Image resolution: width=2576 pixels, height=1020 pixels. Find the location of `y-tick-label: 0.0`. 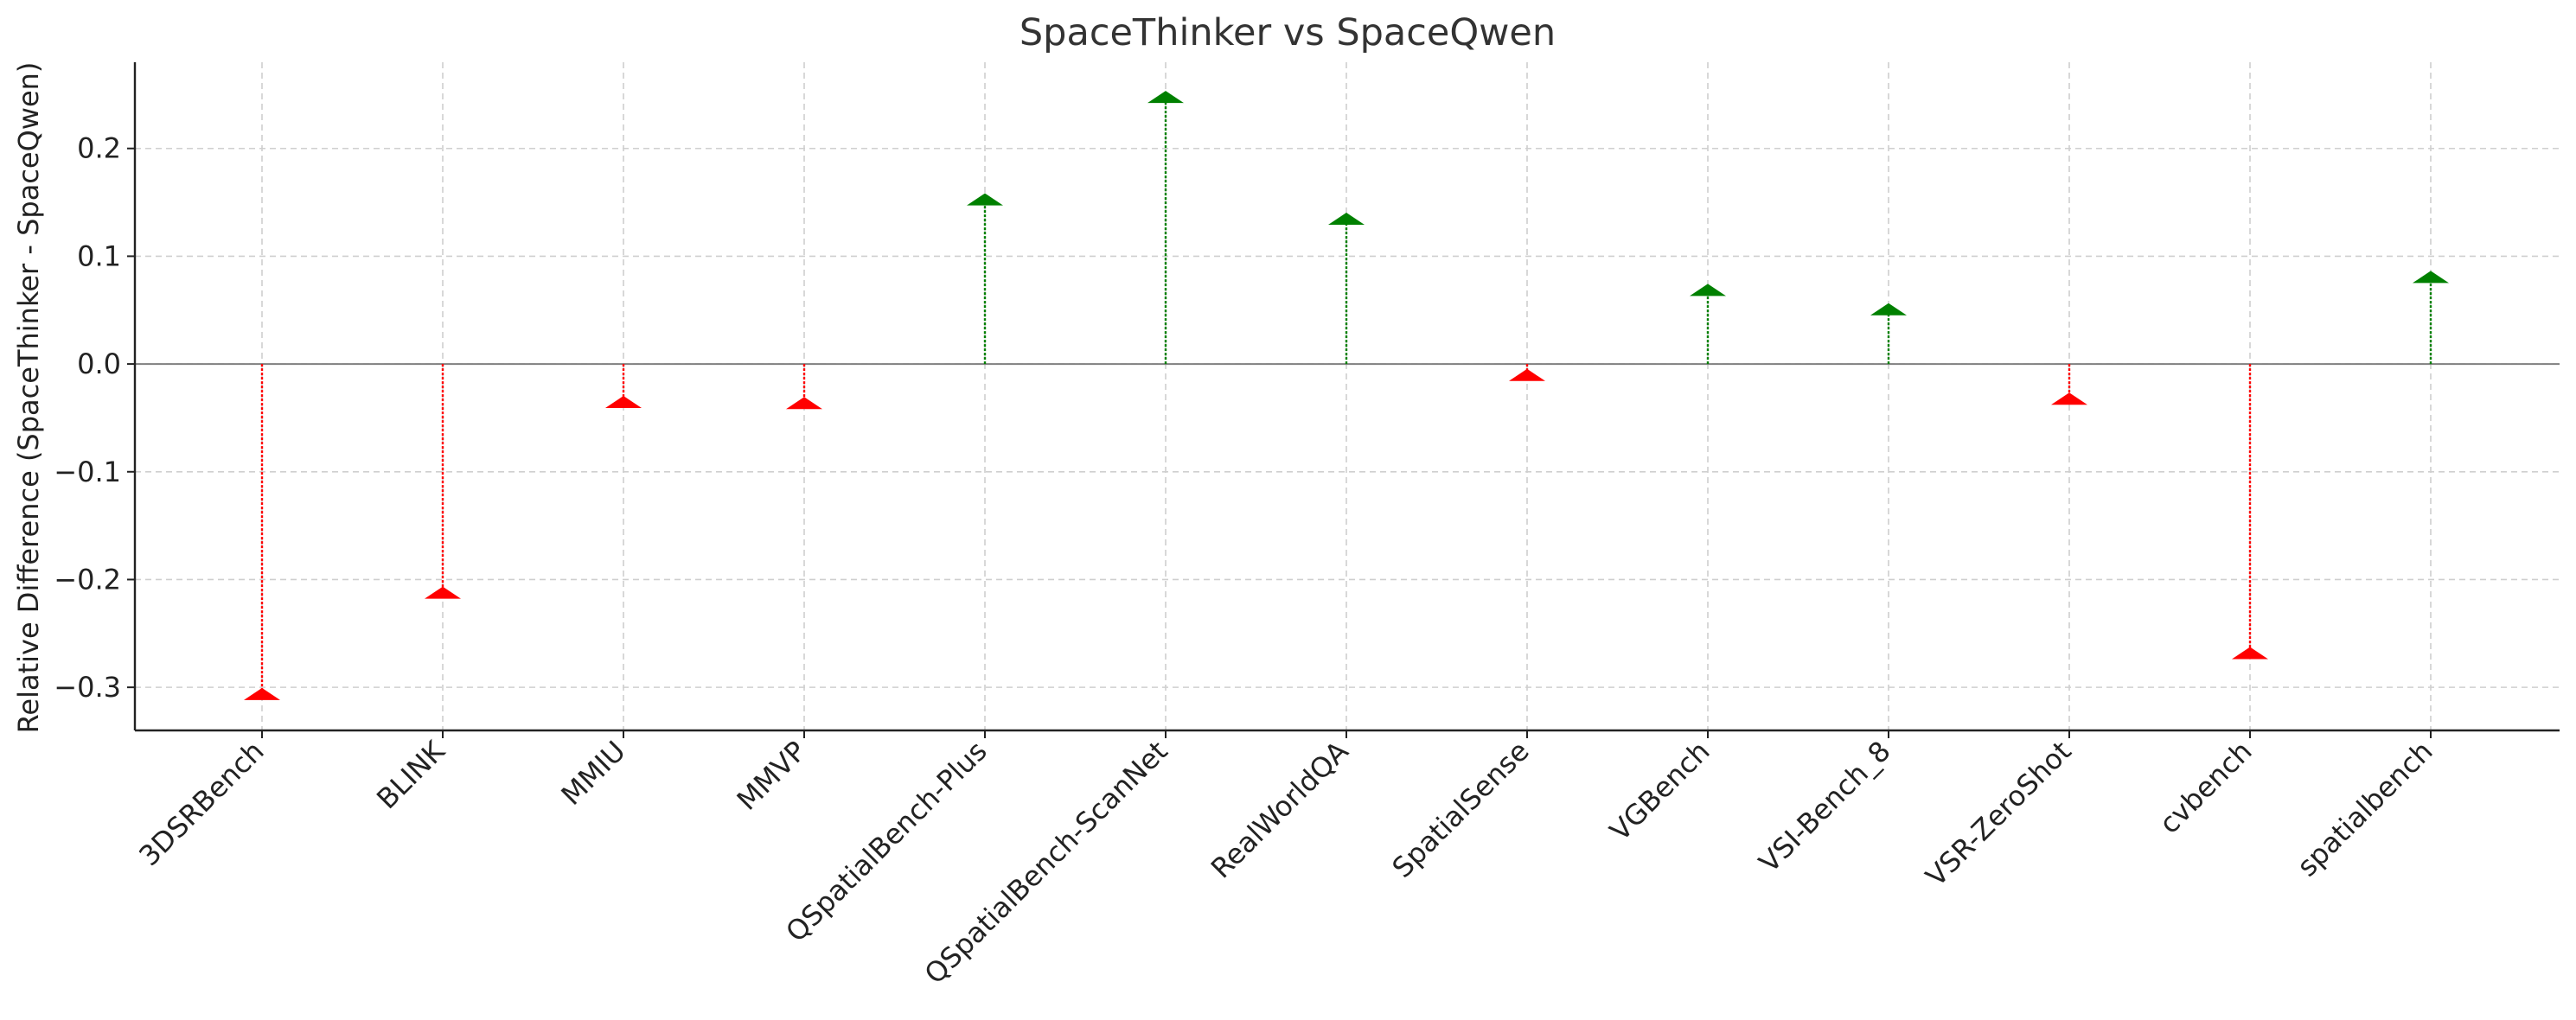

y-tick-label: 0.0 is located at coordinates (99, 364).